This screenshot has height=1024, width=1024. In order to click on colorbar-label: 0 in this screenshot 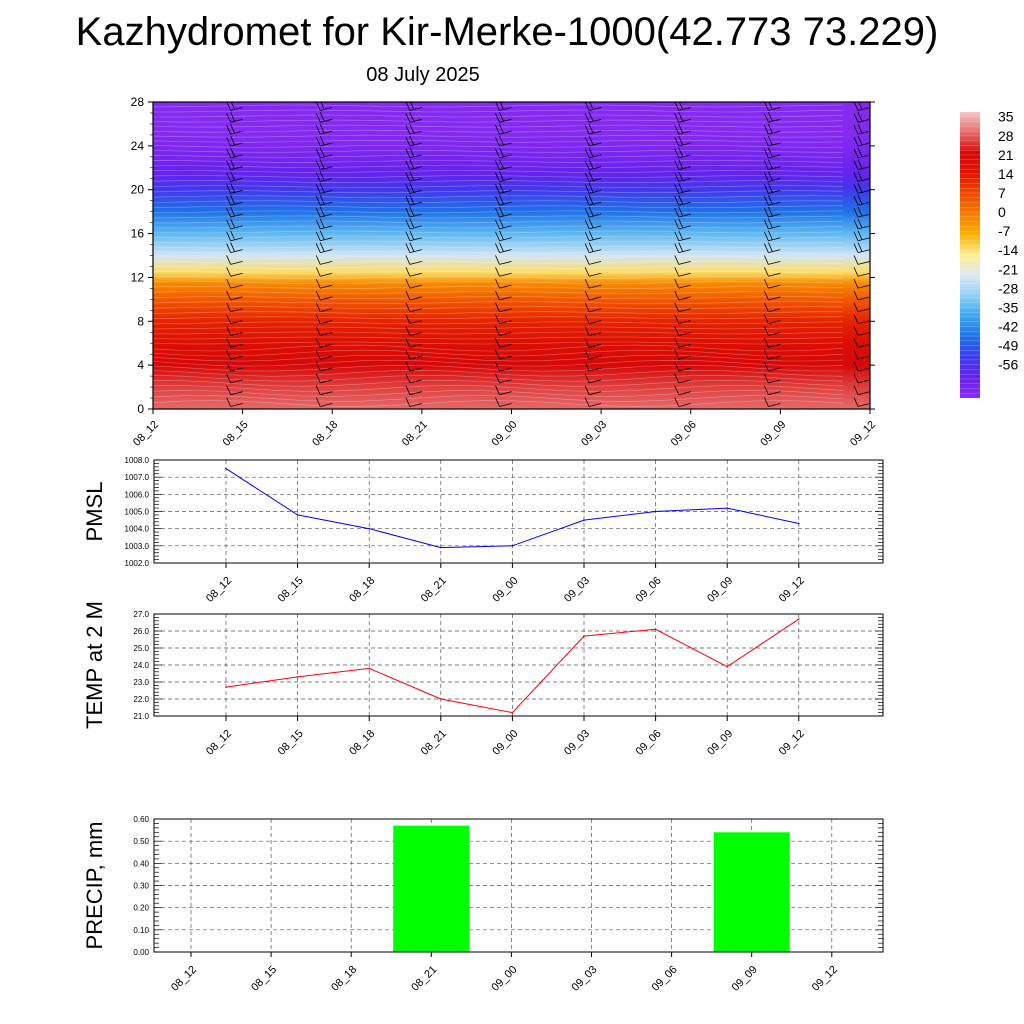, I will do `click(1002, 212)`.